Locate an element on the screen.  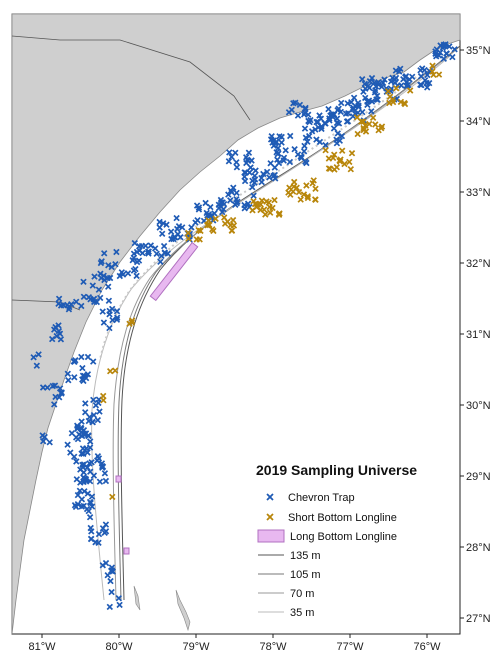
legend-label: Long Bottom Longline is located at coordinates (343, 537).